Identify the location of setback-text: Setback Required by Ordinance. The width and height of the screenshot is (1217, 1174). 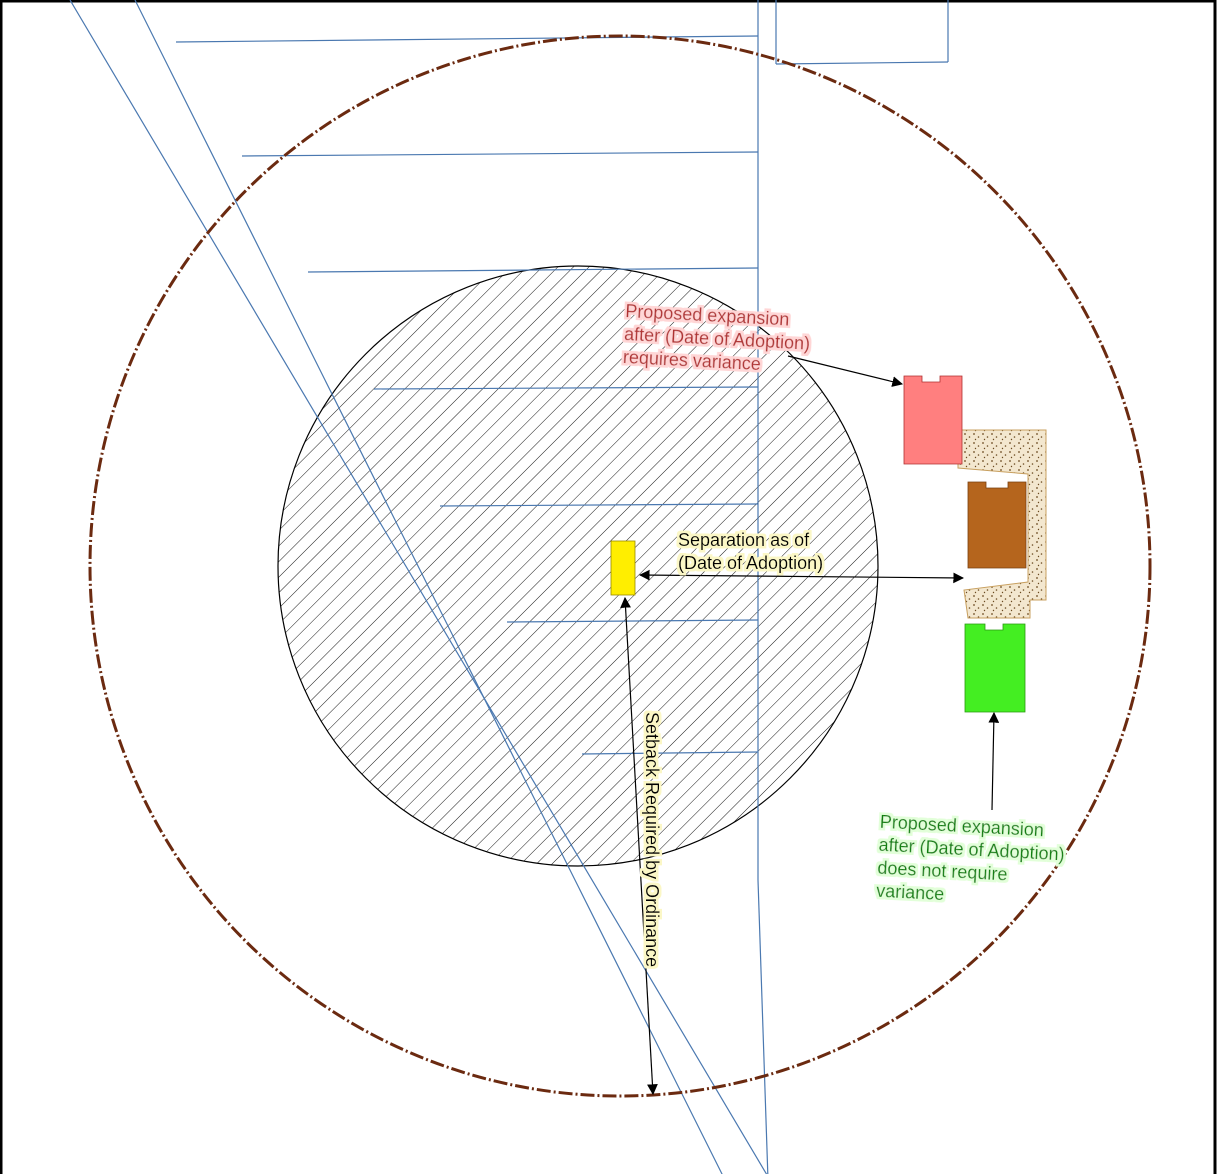
(652, 839).